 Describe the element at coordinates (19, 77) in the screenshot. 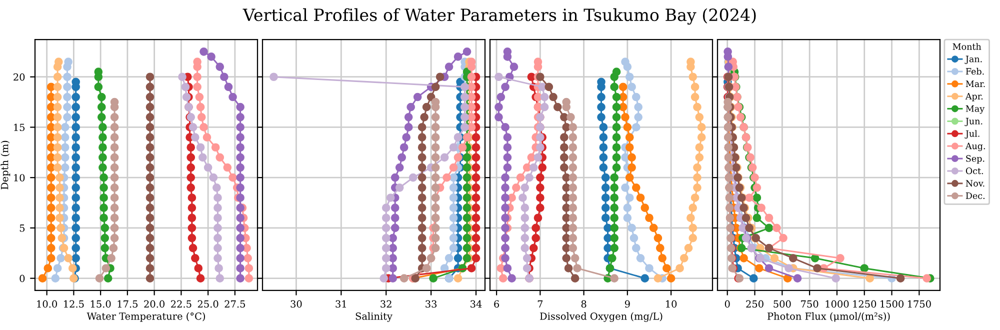

I see `y-tick-label: 20` at that location.